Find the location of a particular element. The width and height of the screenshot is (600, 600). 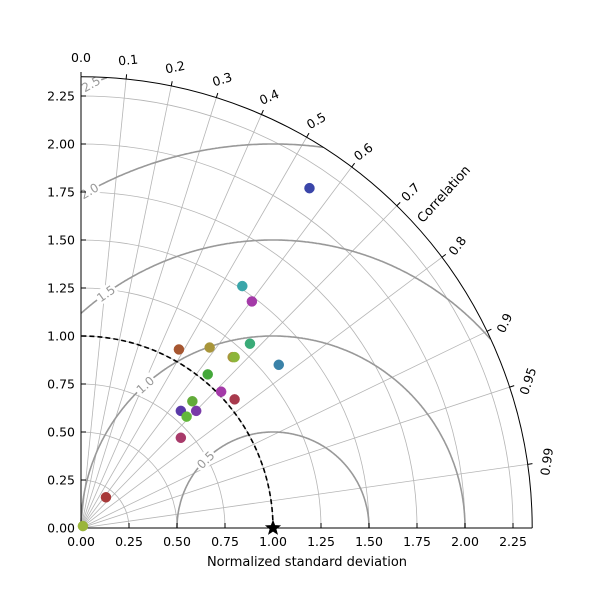

correlation-tick-label: 0.99 is located at coordinates (546, 462).